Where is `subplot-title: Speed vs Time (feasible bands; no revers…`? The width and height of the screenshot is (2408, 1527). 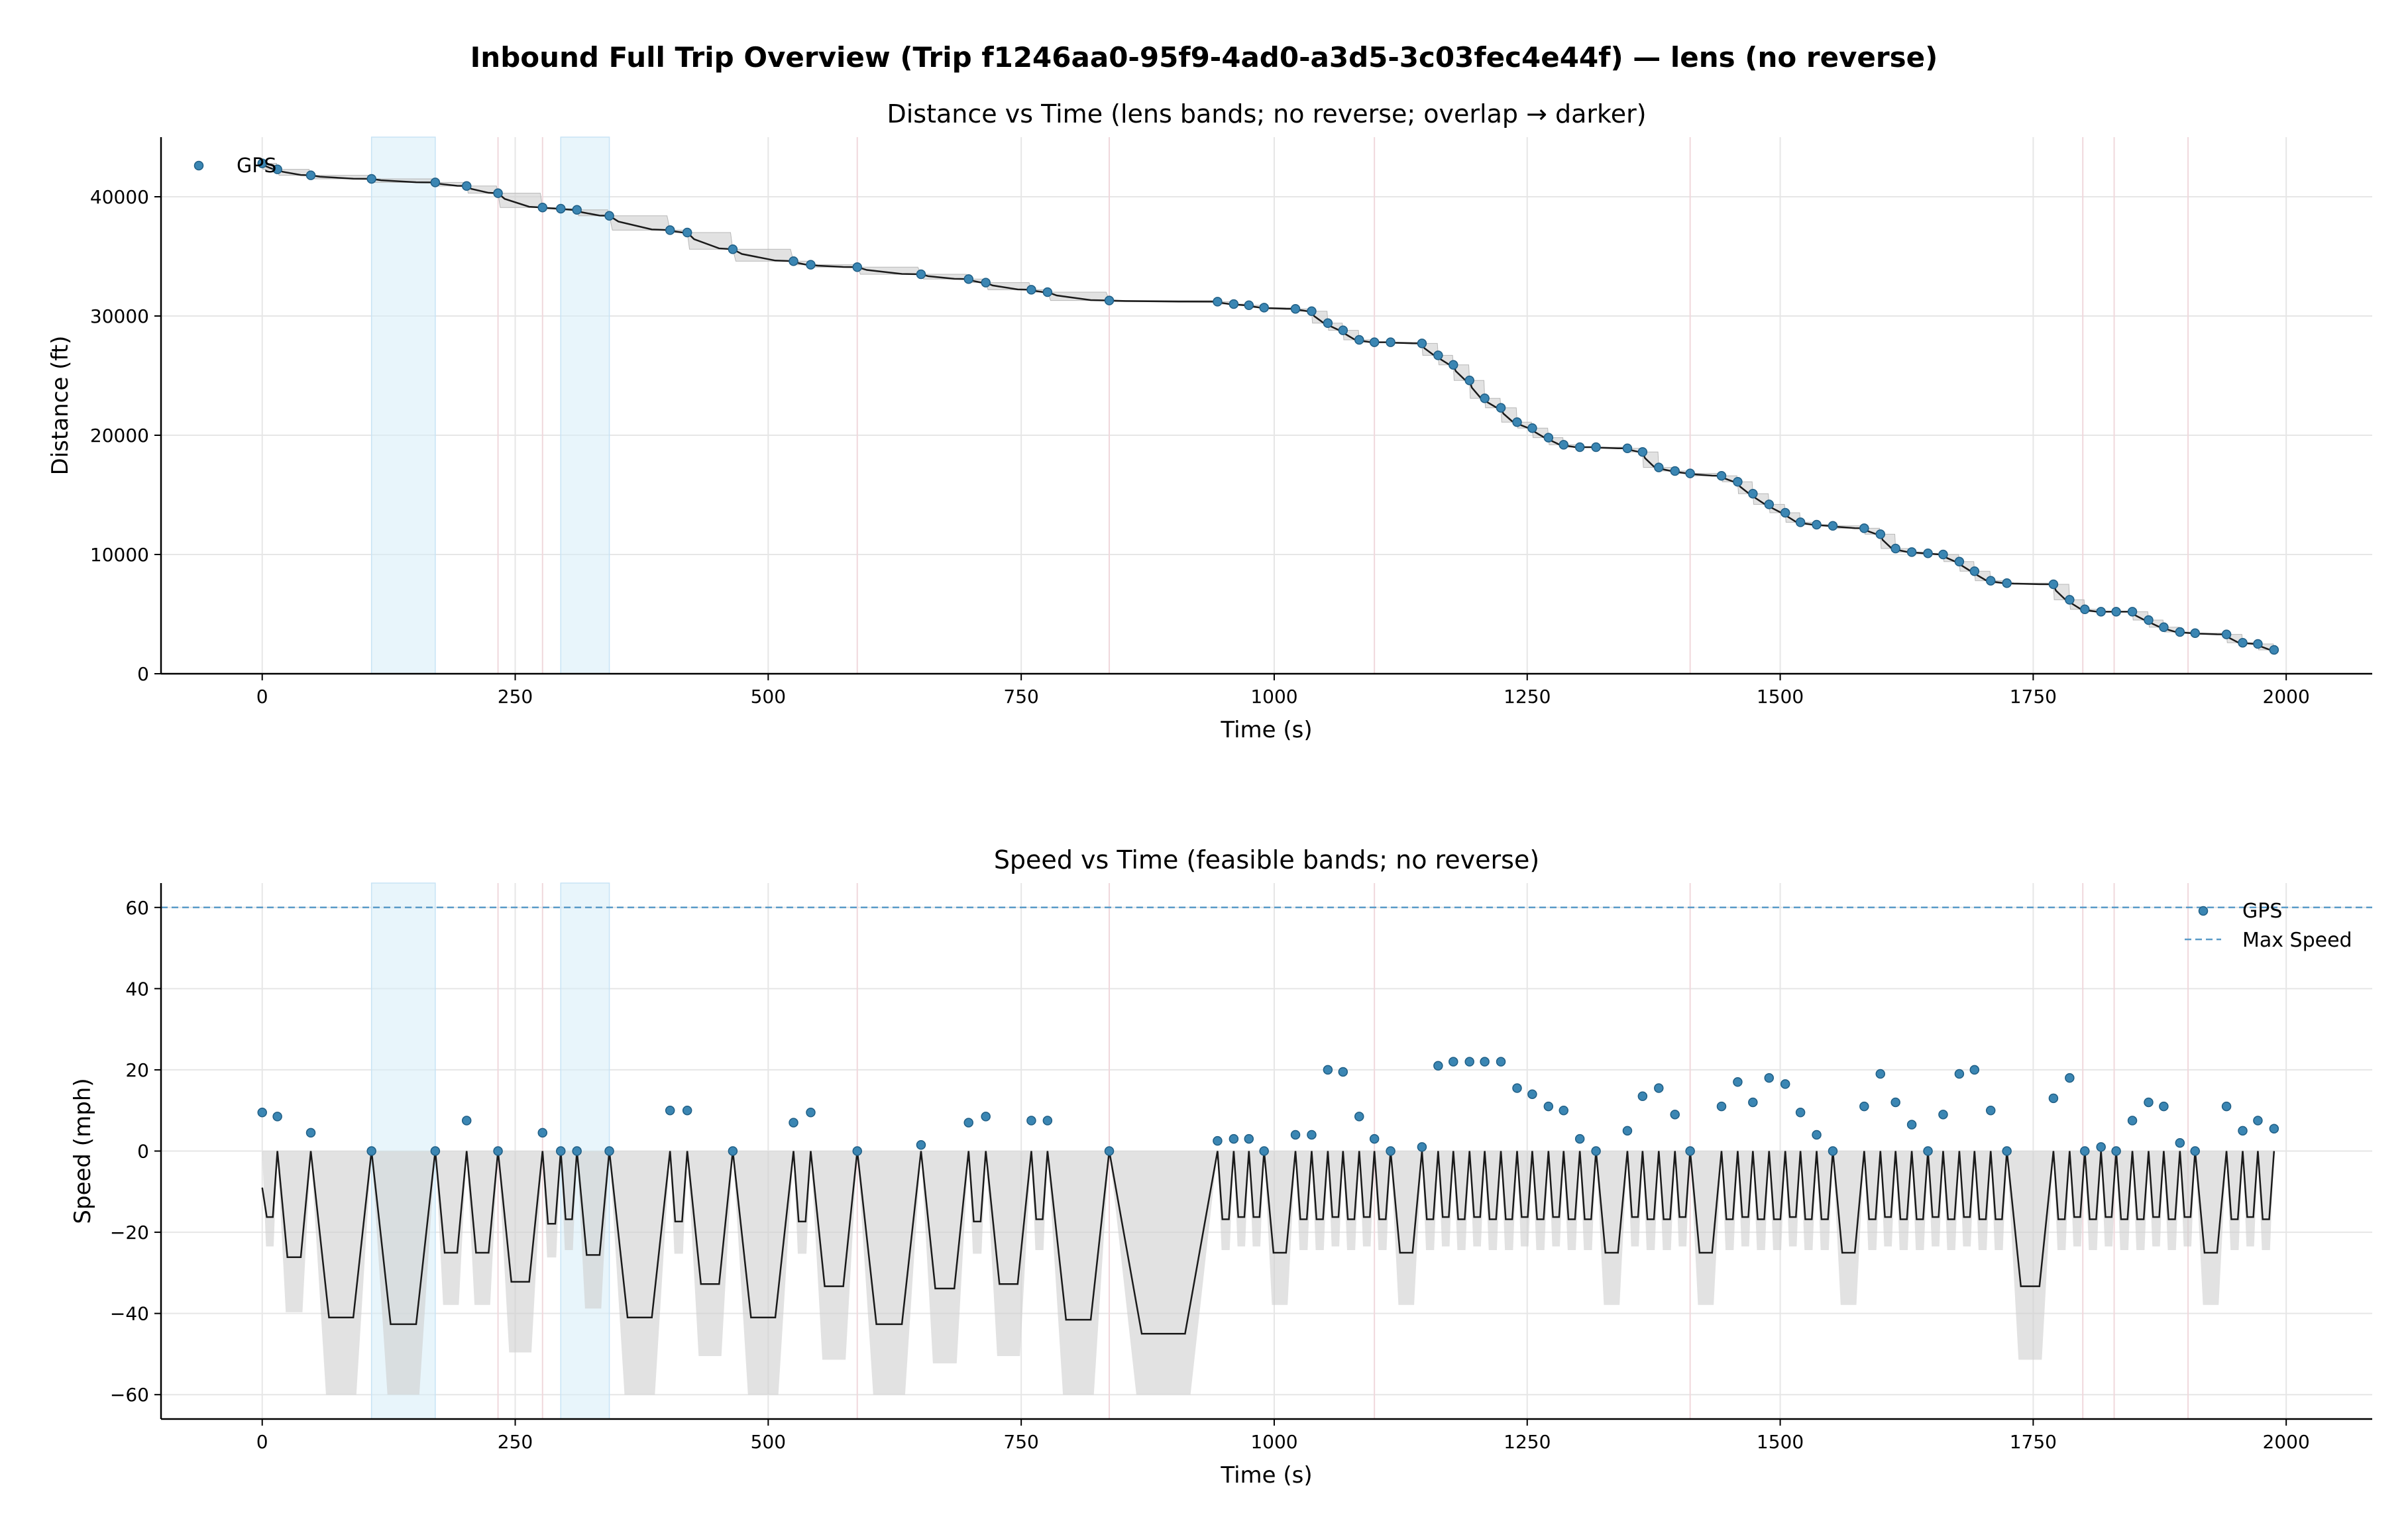 subplot-title: Speed vs Time (feasible bands; no revers… is located at coordinates (1266, 860).